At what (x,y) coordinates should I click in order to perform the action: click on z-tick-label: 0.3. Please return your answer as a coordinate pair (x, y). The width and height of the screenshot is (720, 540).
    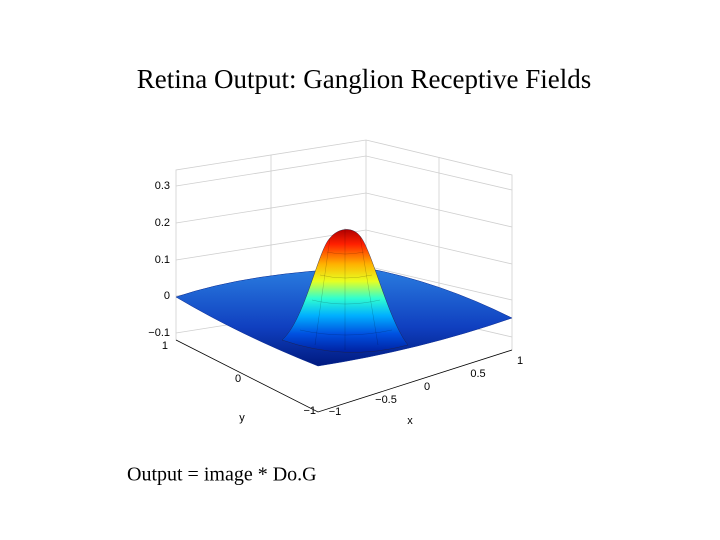
    Looking at the image, I should click on (162, 186).